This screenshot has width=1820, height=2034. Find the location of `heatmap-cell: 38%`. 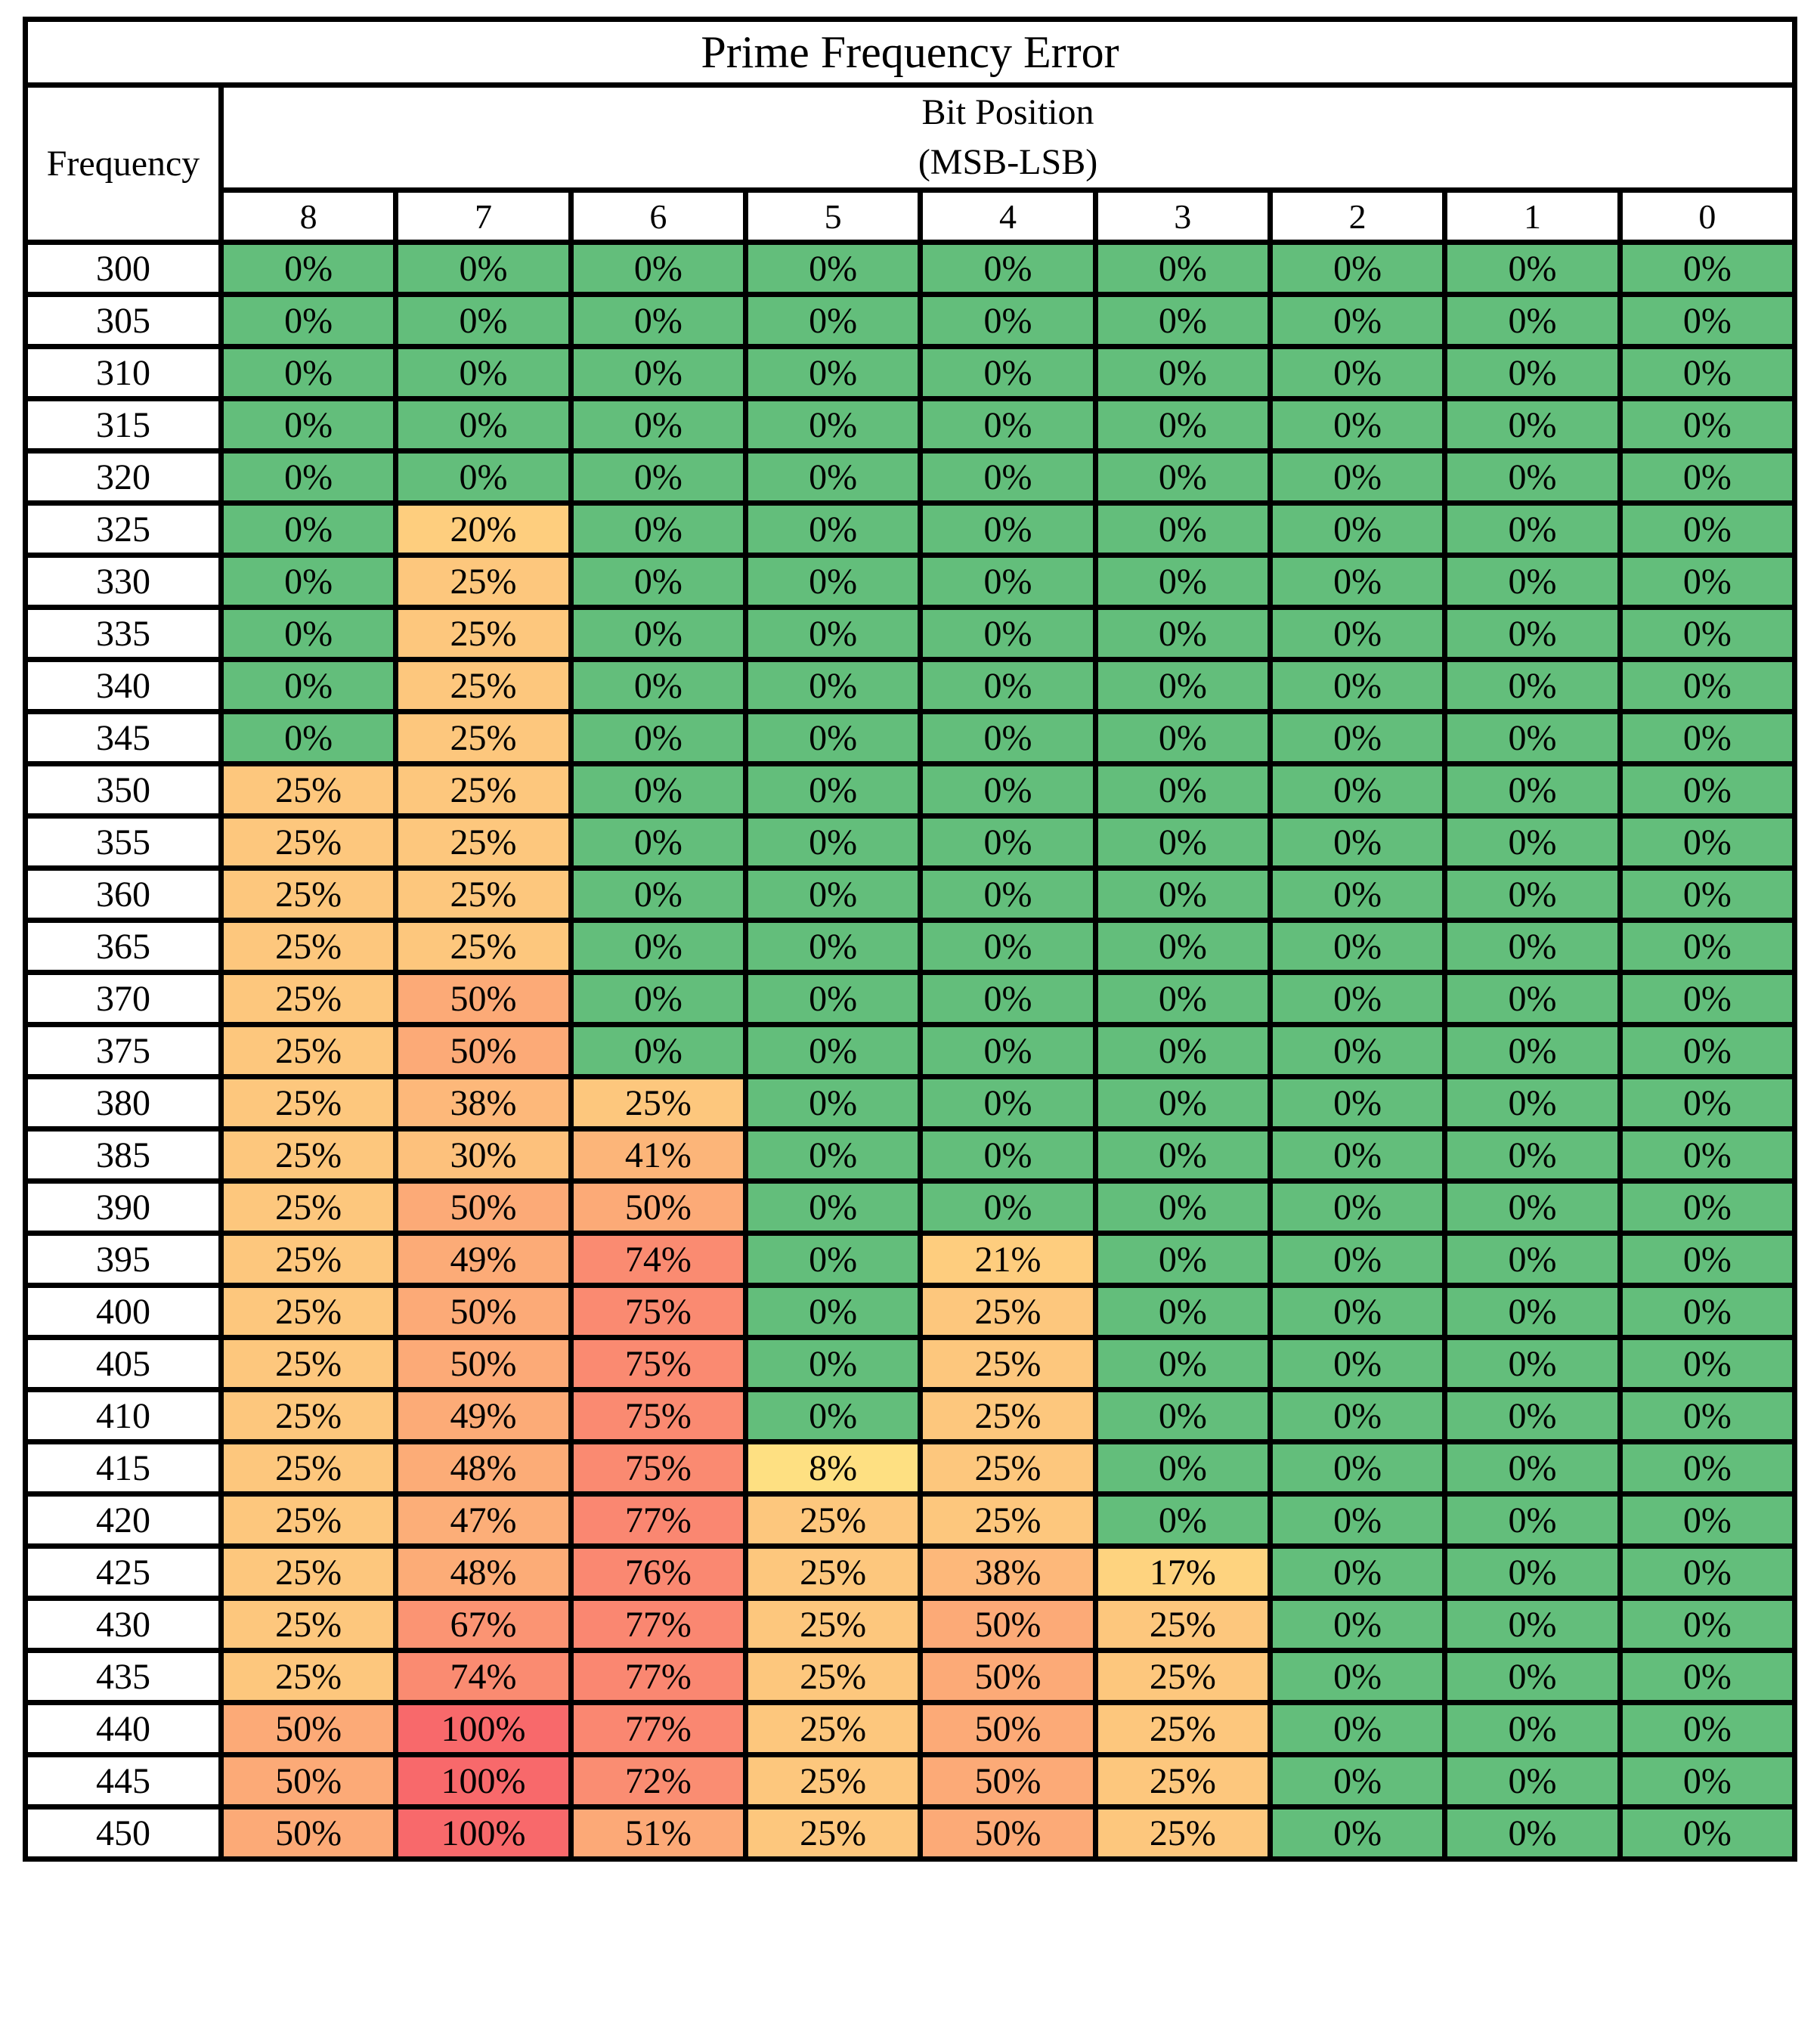

heatmap-cell: 38% is located at coordinates (483, 1103).